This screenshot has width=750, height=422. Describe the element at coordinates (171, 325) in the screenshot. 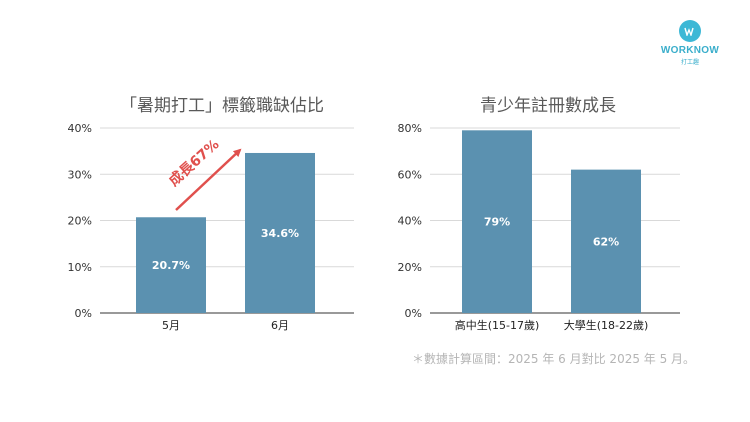

I see `x-tick-label: 5月` at that location.